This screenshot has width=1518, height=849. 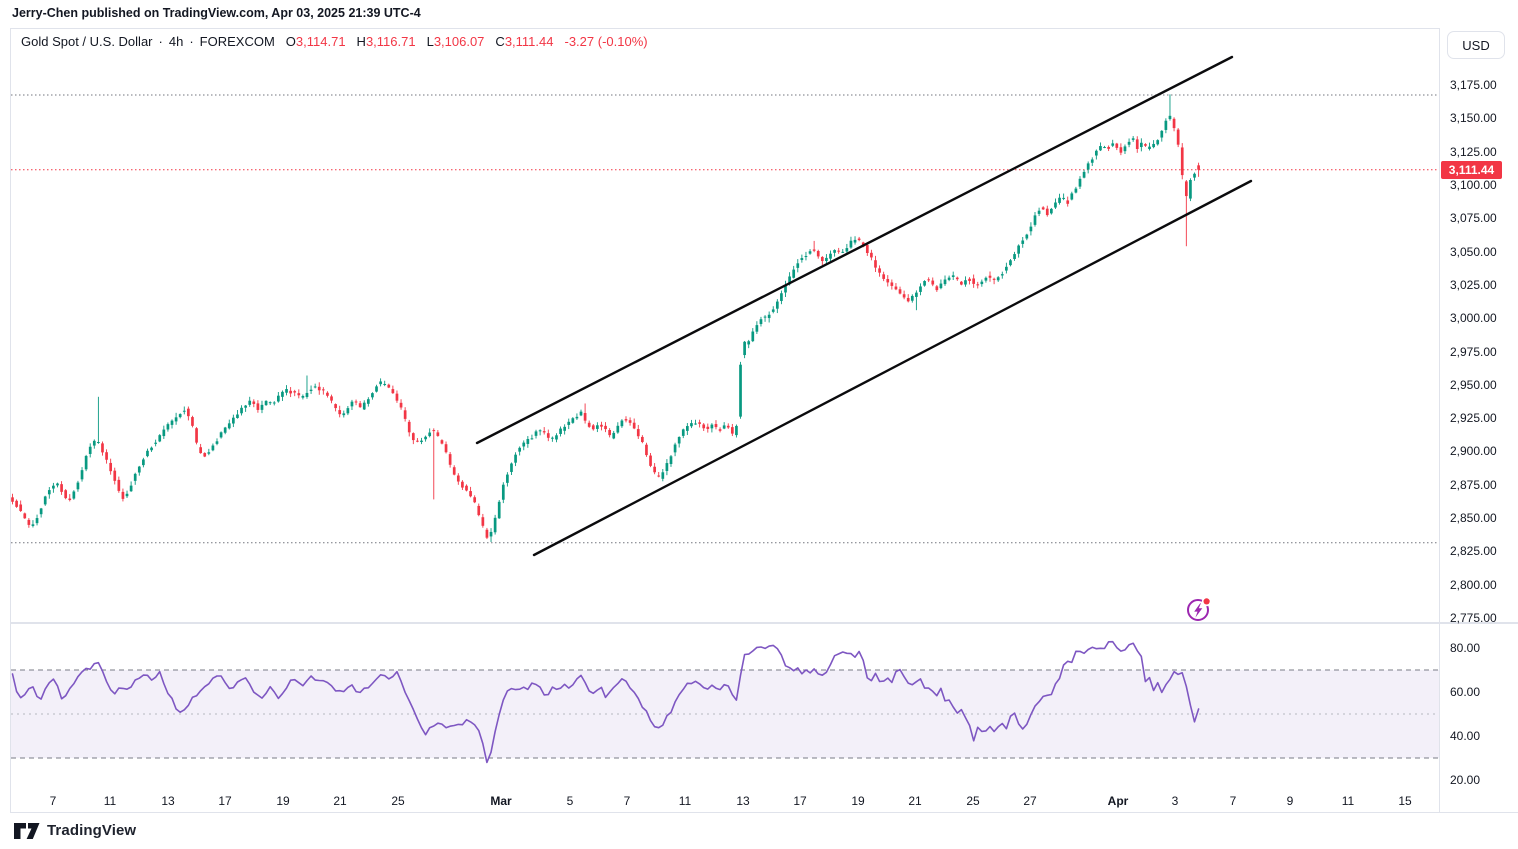 I want to click on ohlc-value: 3,106.07, so click(x=459, y=41).